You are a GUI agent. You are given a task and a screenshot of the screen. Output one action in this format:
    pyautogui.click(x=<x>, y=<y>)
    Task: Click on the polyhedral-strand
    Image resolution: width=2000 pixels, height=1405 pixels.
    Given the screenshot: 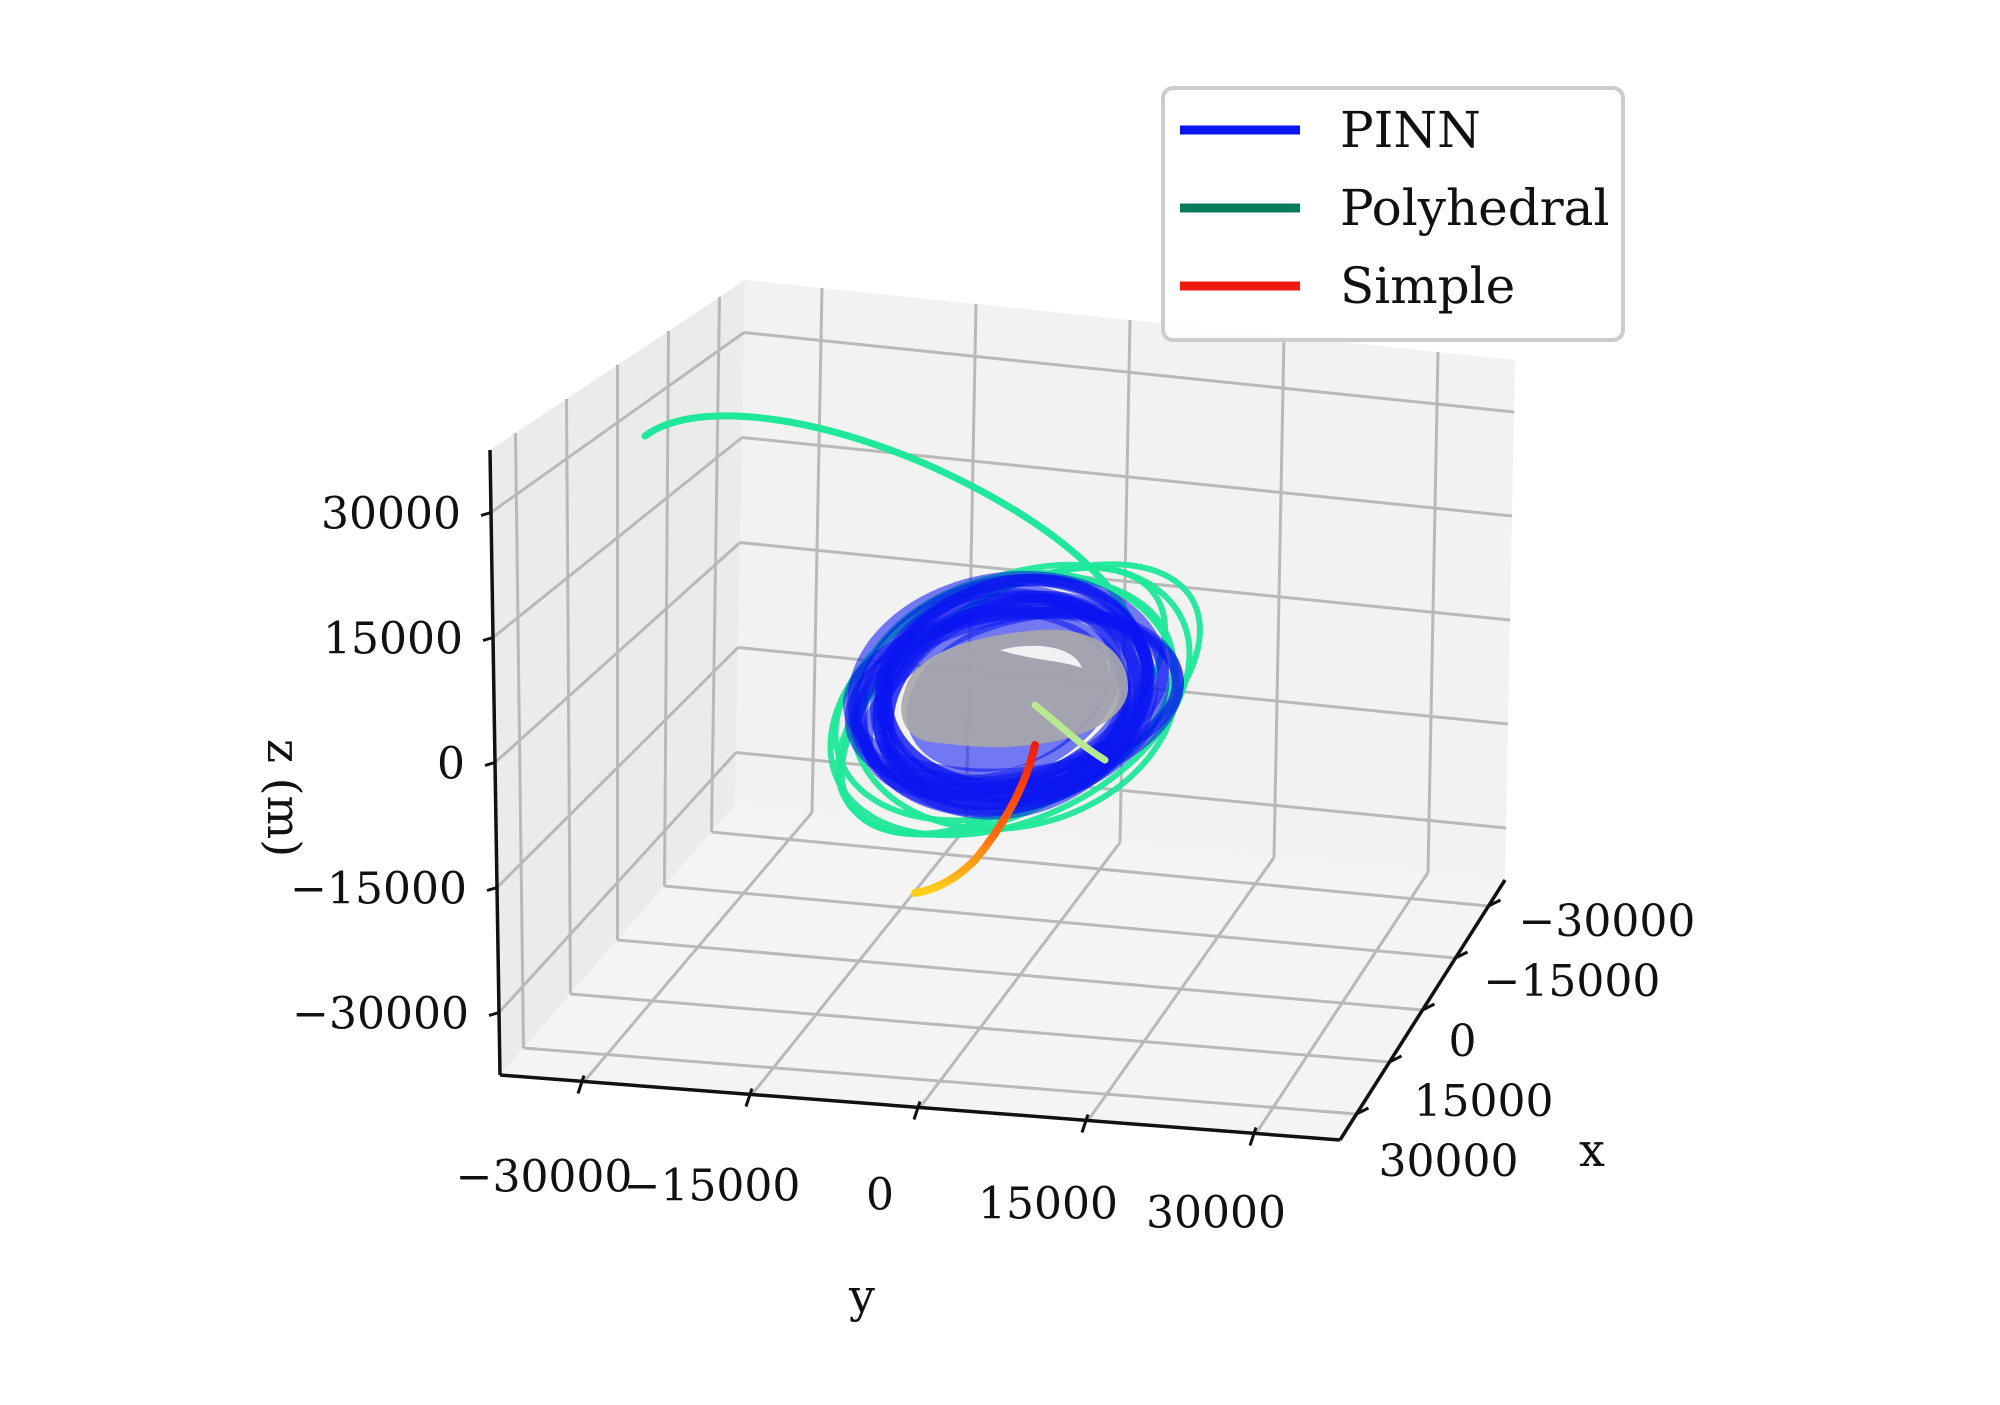 What is the action you would take?
    pyautogui.click(x=1070, y=732)
    